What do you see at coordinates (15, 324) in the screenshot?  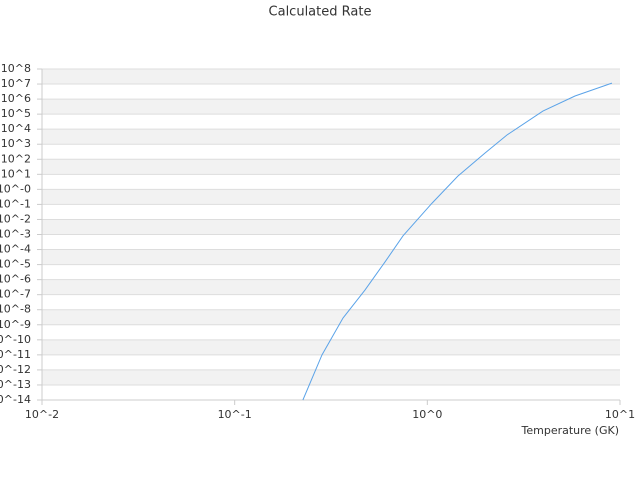 I see `y-tick-label: 10^-9` at bounding box center [15, 324].